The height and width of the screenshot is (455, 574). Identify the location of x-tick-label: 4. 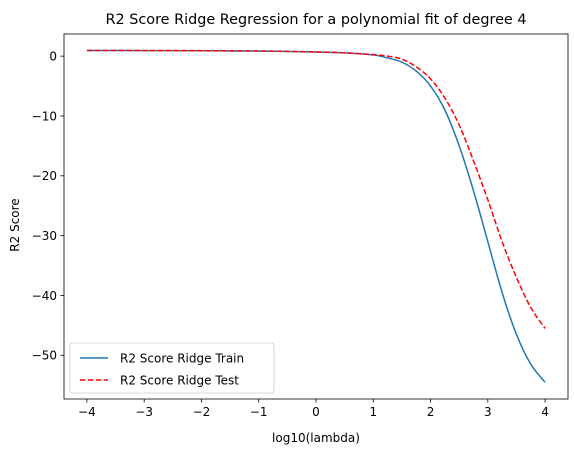
(545, 412).